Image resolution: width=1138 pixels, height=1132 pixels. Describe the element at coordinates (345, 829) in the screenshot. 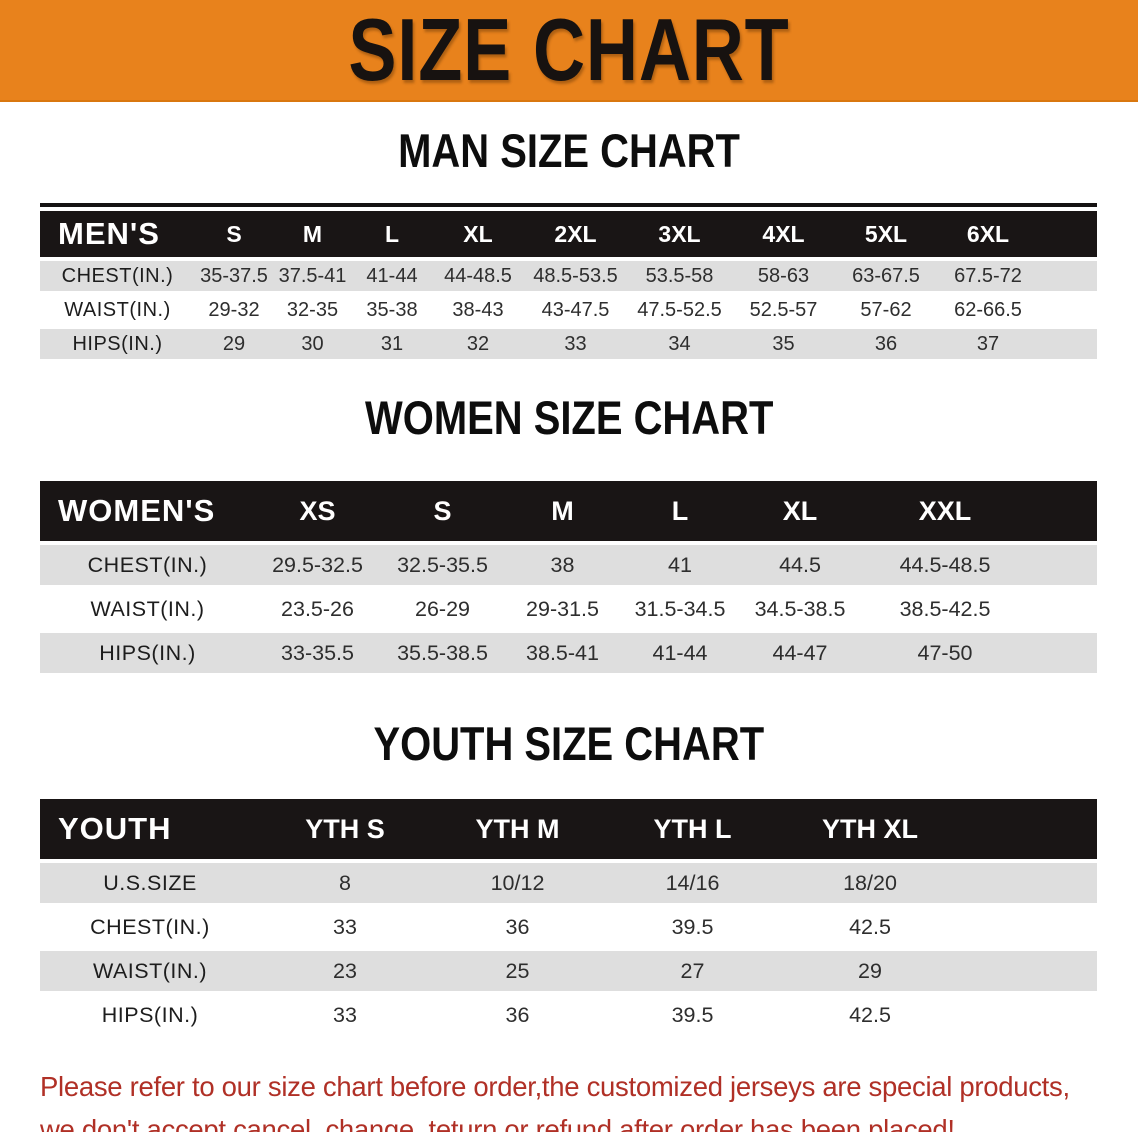

I see `size-column-header: YTH S` at that location.